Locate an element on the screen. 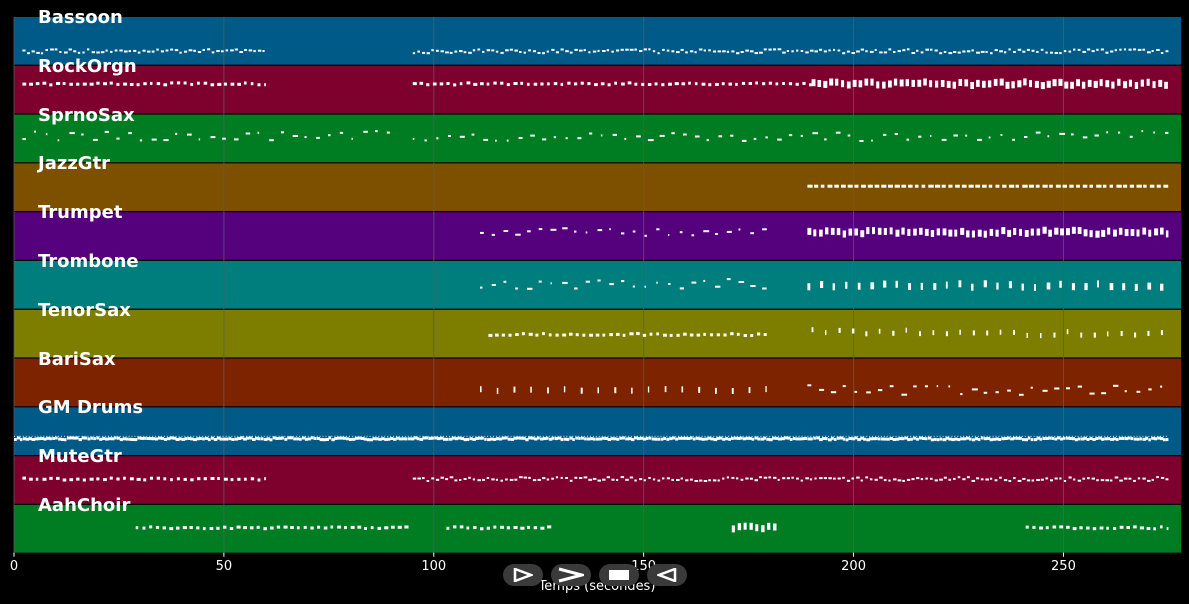 This screenshot has width=1189, height=604. forward-button is located at coordinates (571, 575).